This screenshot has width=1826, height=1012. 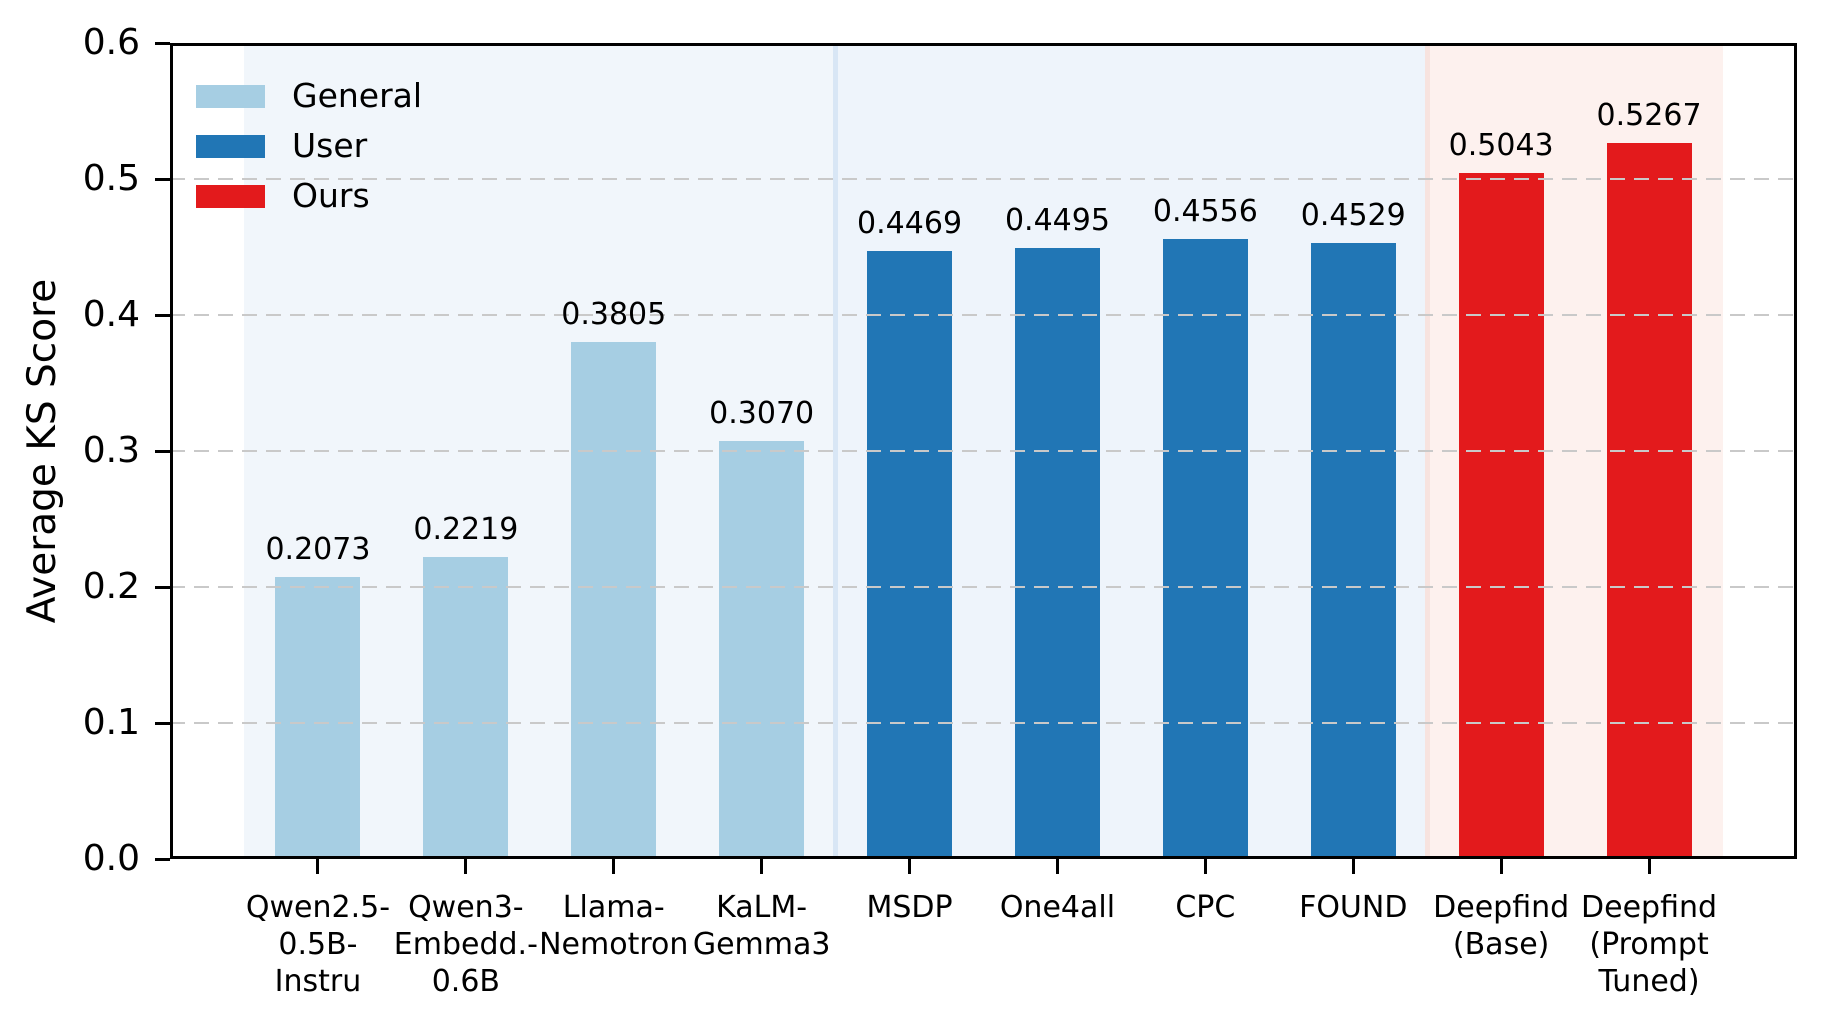 What do you see at coordinates (465, 944) in the screenshot?
I see `x-tick-label: Qwen3- Embedd.- 0.6B` at bounding box center [465, 944].